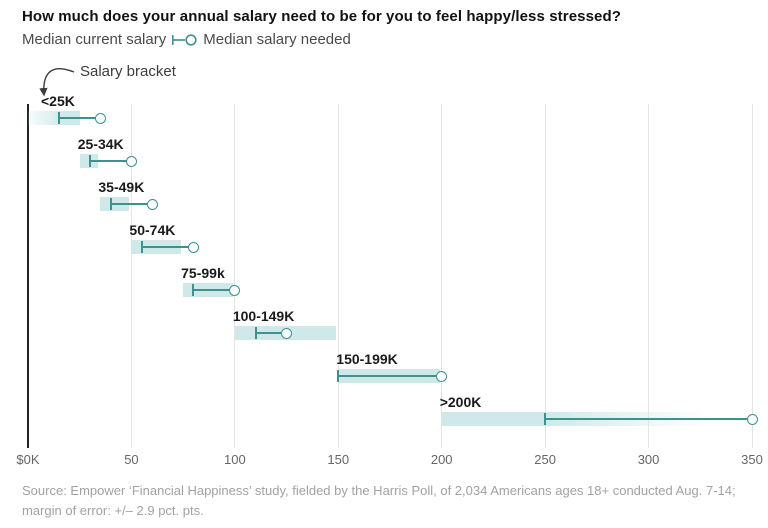 The image size is (768, 528). Describe the element at coordinates (58, 101) in the screenshot. I see `bracket-label: <25K` at that location.